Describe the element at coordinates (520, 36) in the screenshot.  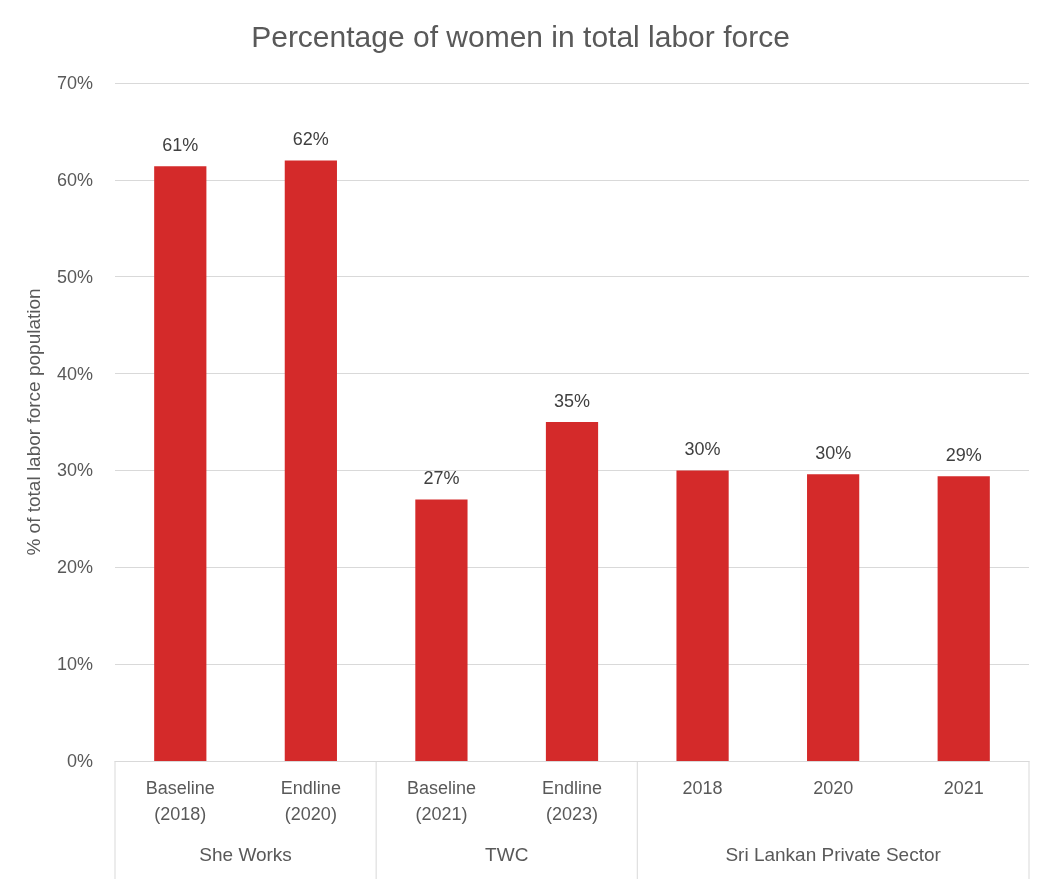
I see `chart-title: Percentage of women in total labor force` at that location.